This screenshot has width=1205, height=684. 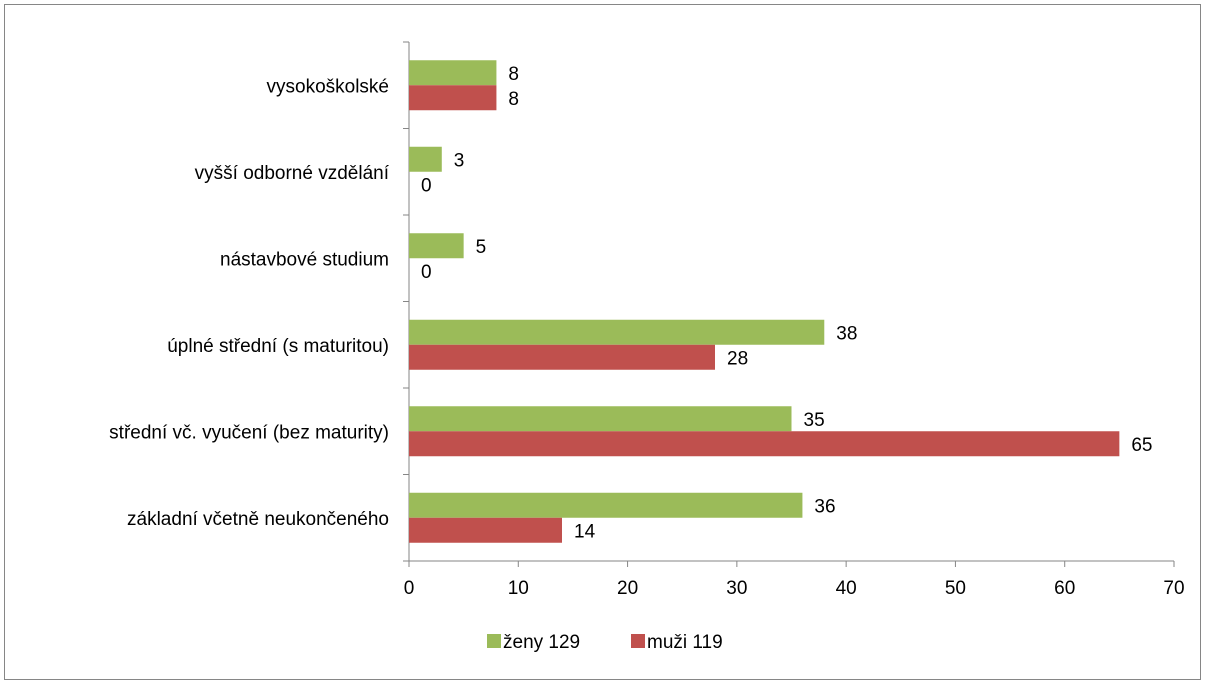 What do you see at coordinates (1064, 588) in the screenshot?
I see `x-tick-label: 60` at bounding box center [1064, 588].